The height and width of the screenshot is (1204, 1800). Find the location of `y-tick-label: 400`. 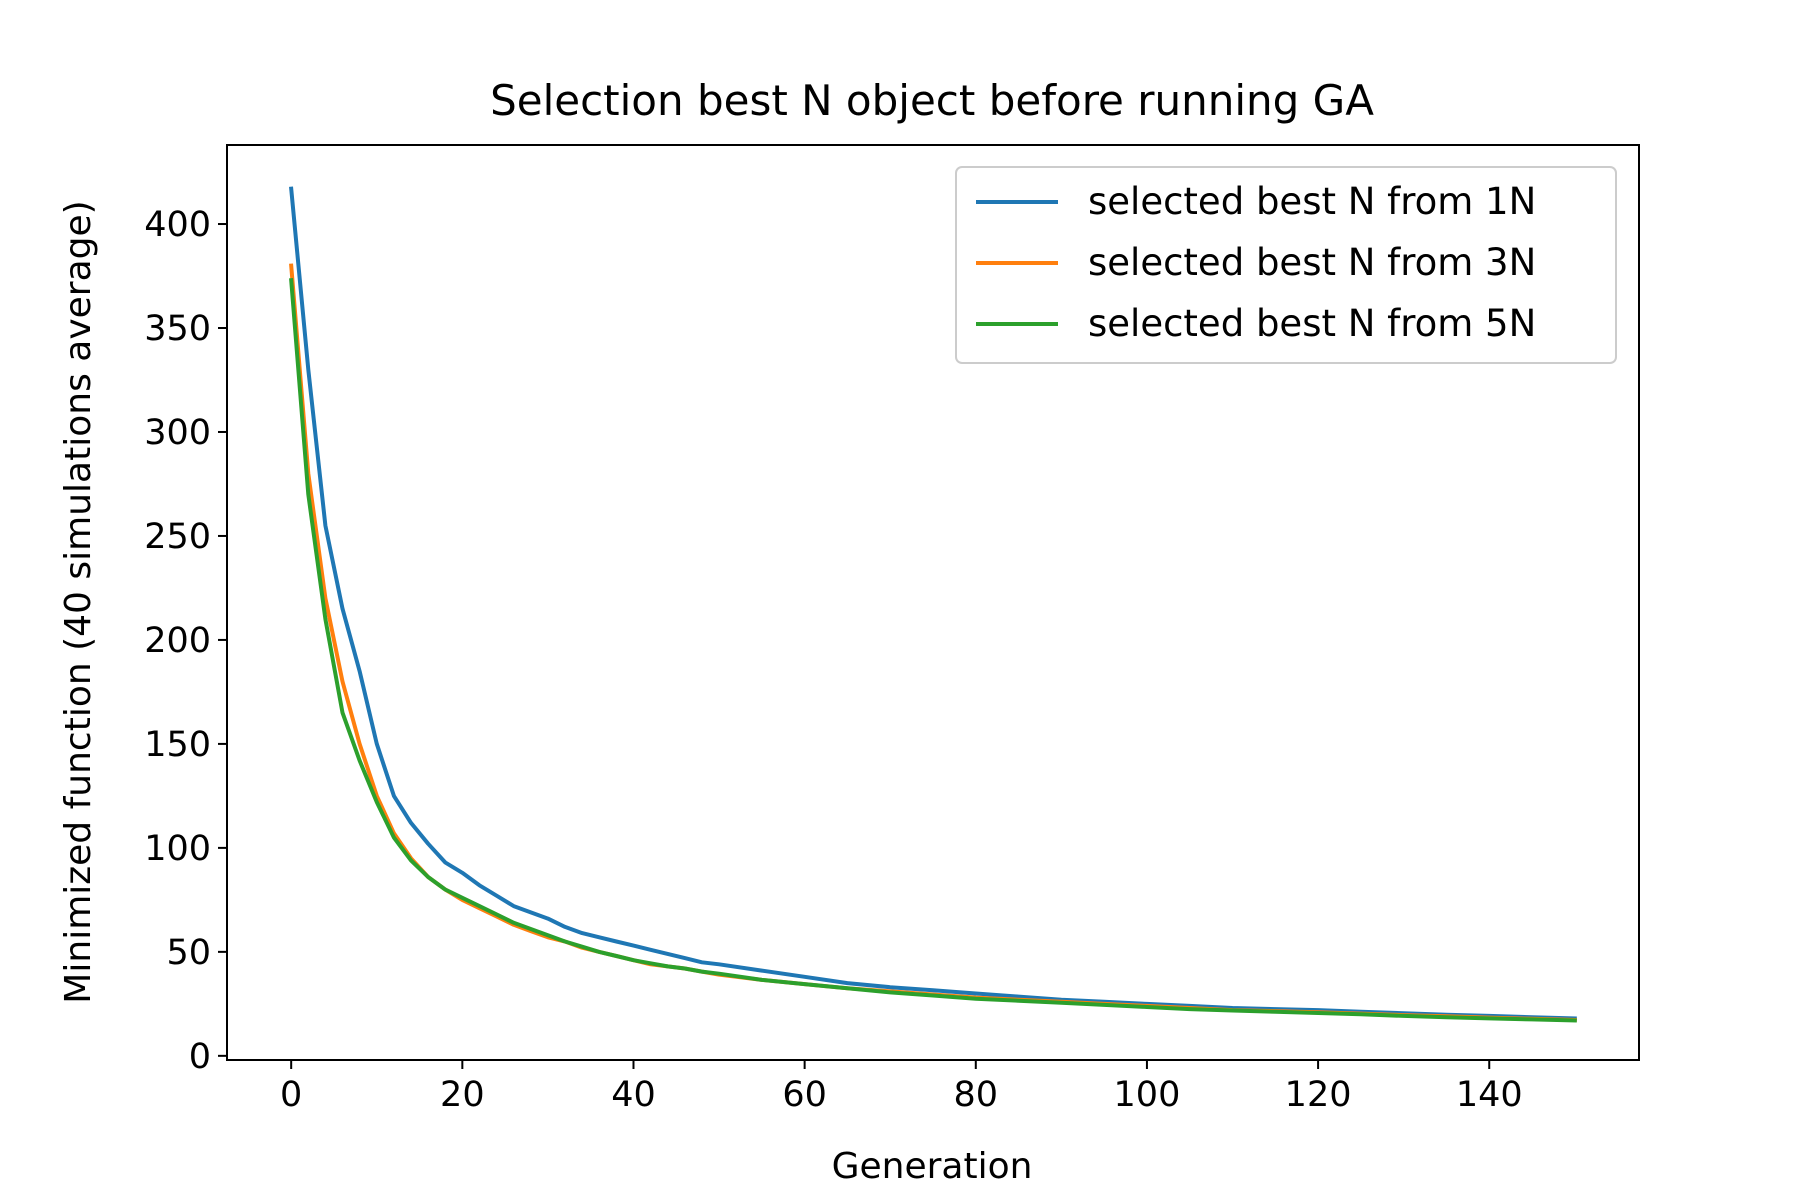

y-tick-label: 400 is located at coordinates (177, 225).